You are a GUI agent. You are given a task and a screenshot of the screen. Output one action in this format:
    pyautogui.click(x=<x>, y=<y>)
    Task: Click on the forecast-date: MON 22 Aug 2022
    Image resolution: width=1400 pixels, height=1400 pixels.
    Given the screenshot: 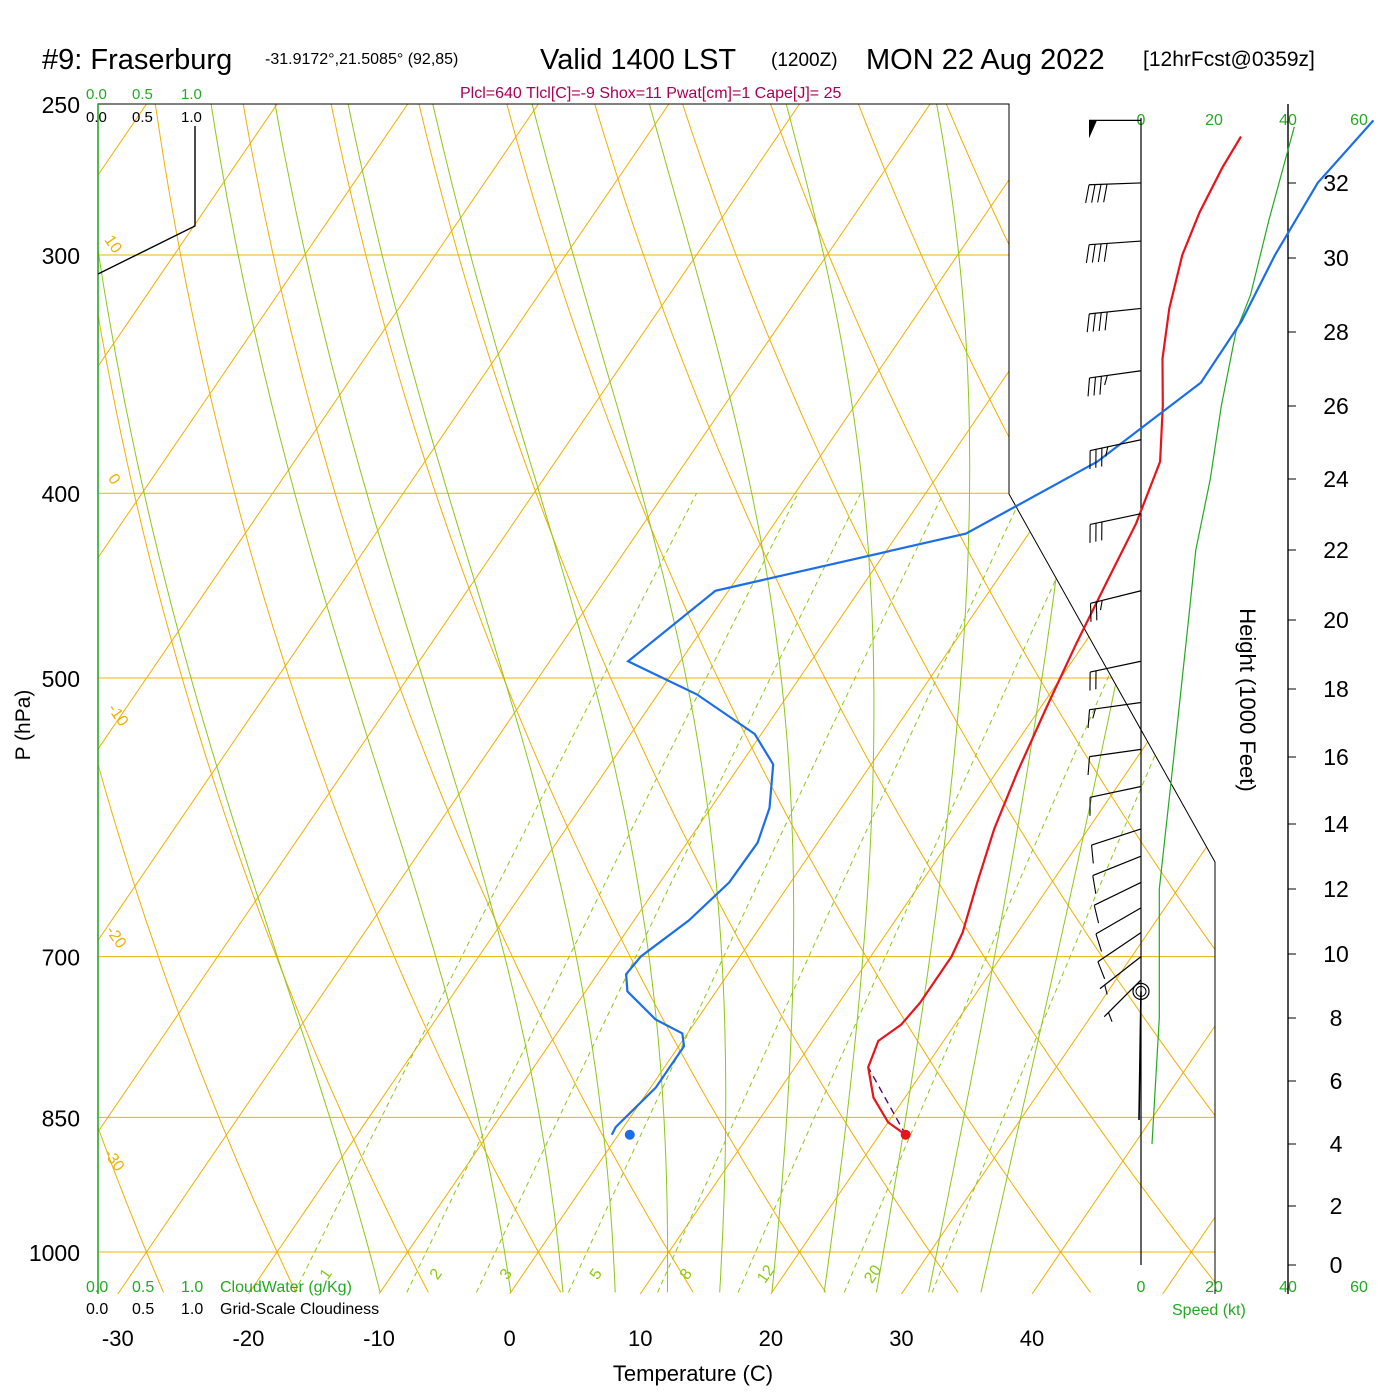 What is the action you would take?
    pyautogui.click(x=985, y=60)
    